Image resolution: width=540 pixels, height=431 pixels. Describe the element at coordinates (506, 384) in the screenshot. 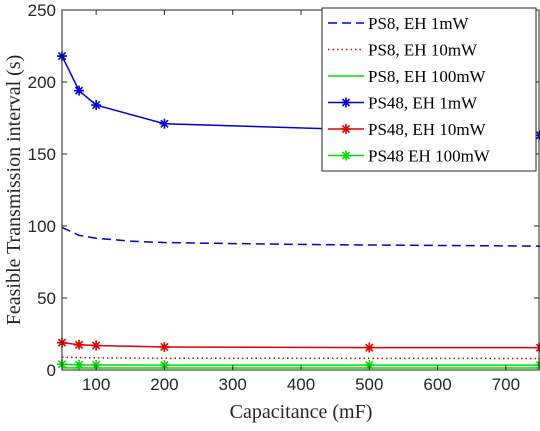

I see `x-tick-label: 700` at that location.